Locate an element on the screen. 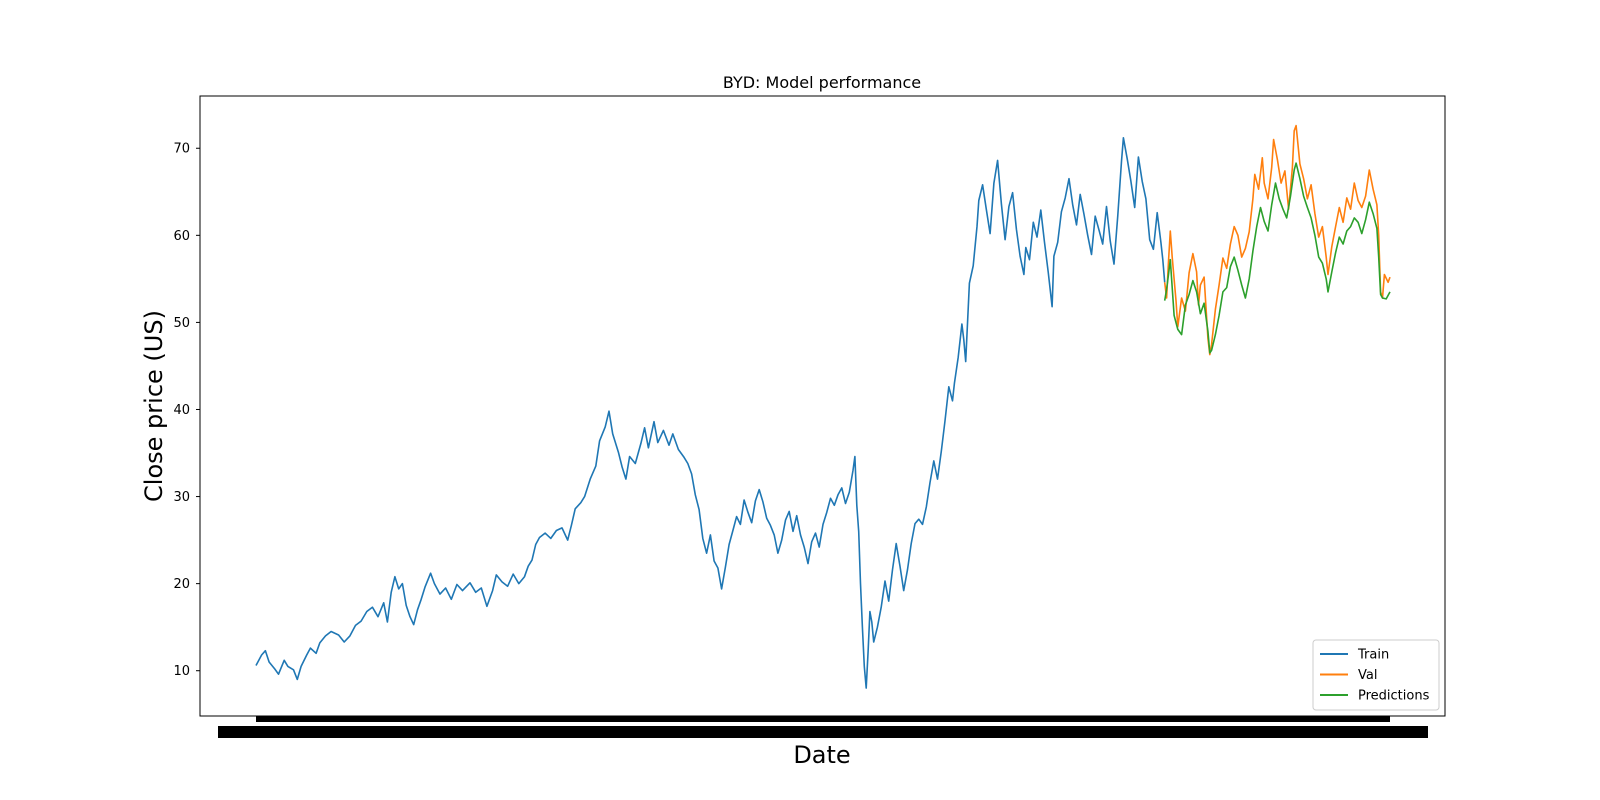 The height and width of the screenshot is (800, 1600). chart-title: BYD: Model performance is located at coordinates (822, 82).